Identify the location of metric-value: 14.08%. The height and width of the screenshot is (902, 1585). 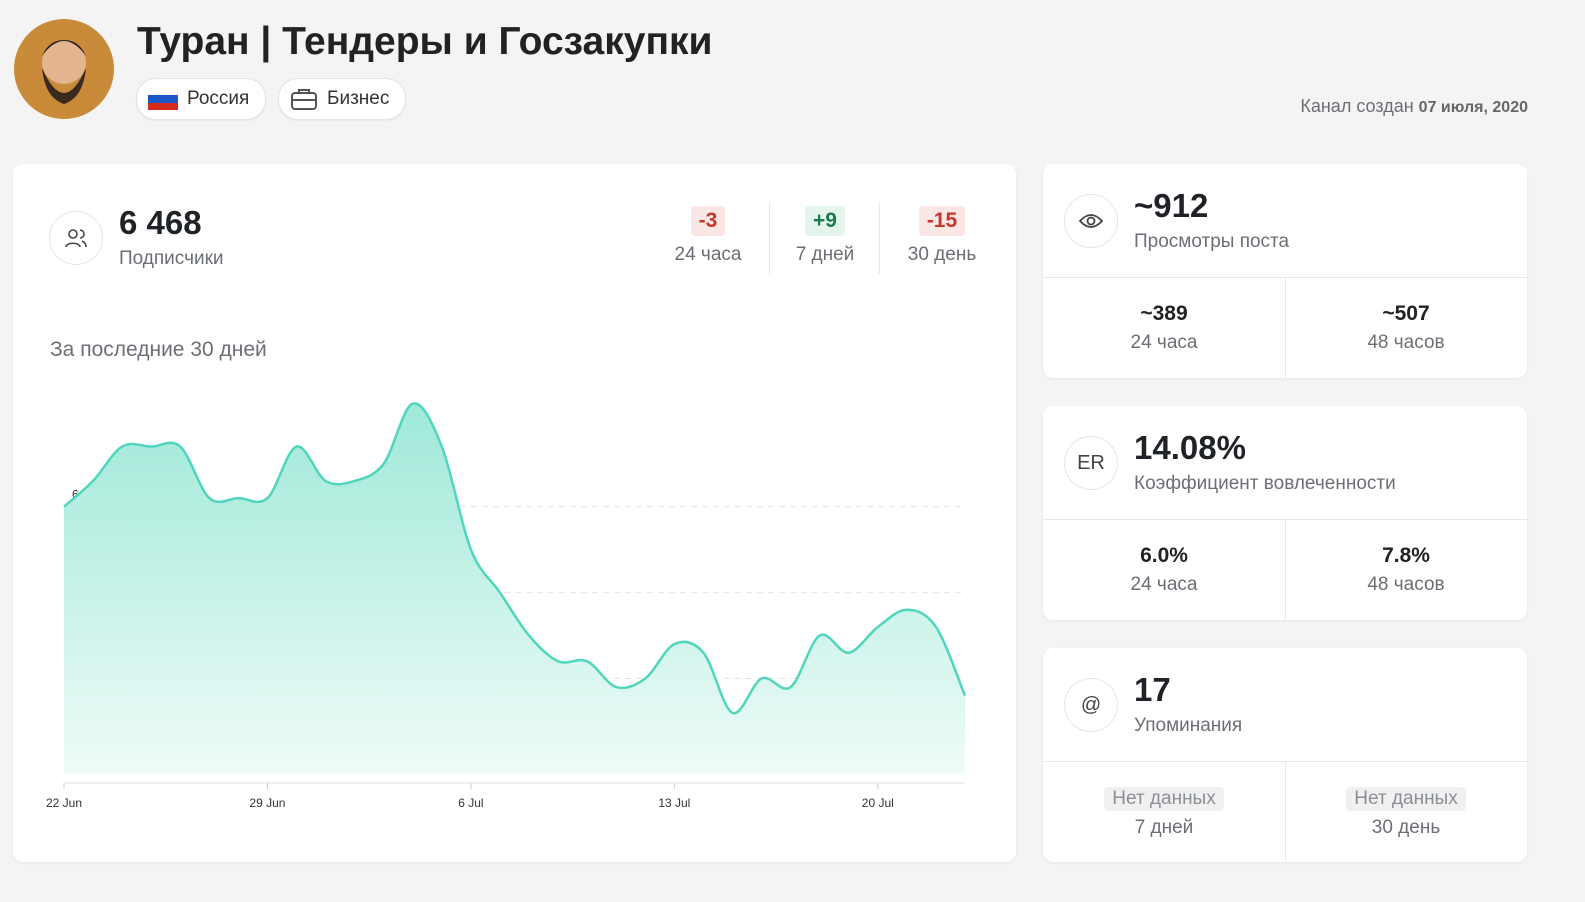
(1190, 447).